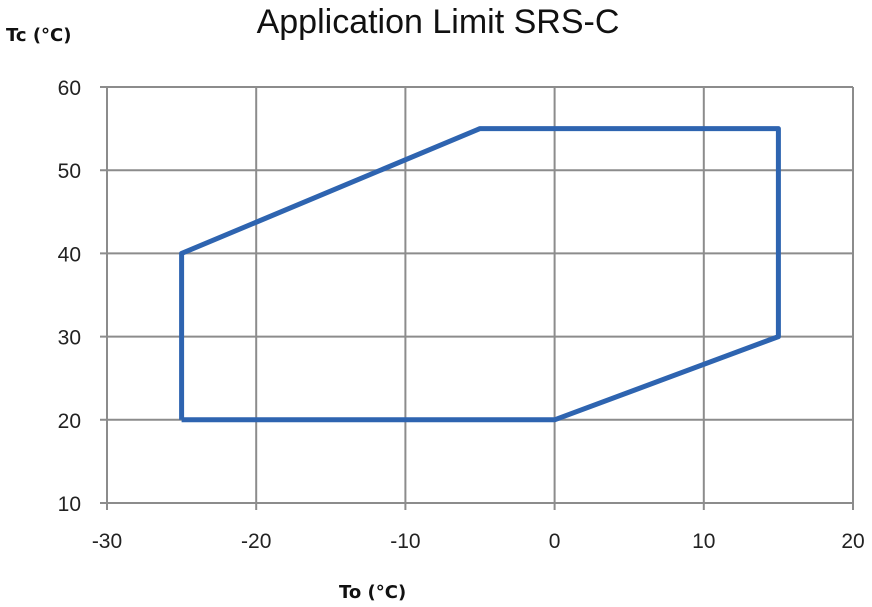 This screenshot has height=607, width=872. Describe the element at coordinates (372, 592) in the screenshot. I see `x-axis-label: To (°C)` at that location.